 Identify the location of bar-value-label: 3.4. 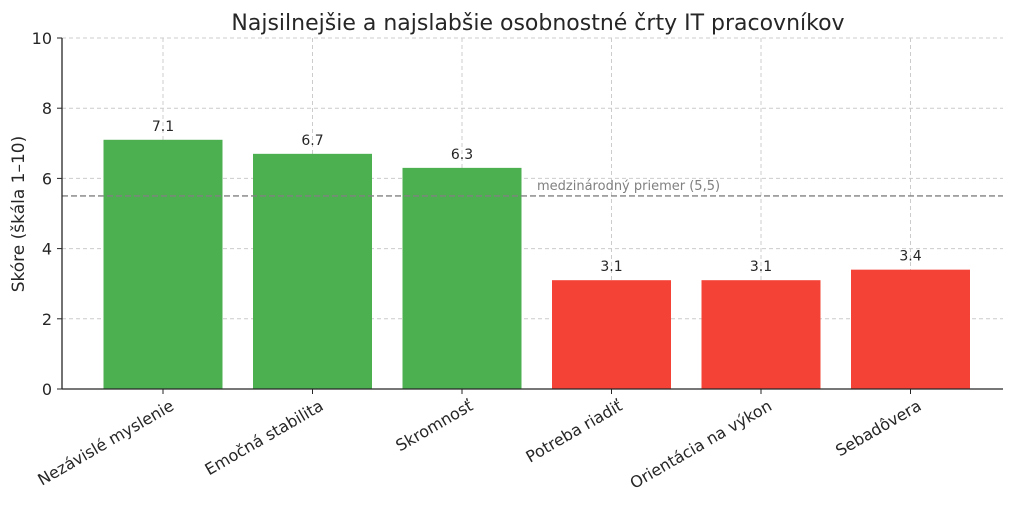
(910, 257).